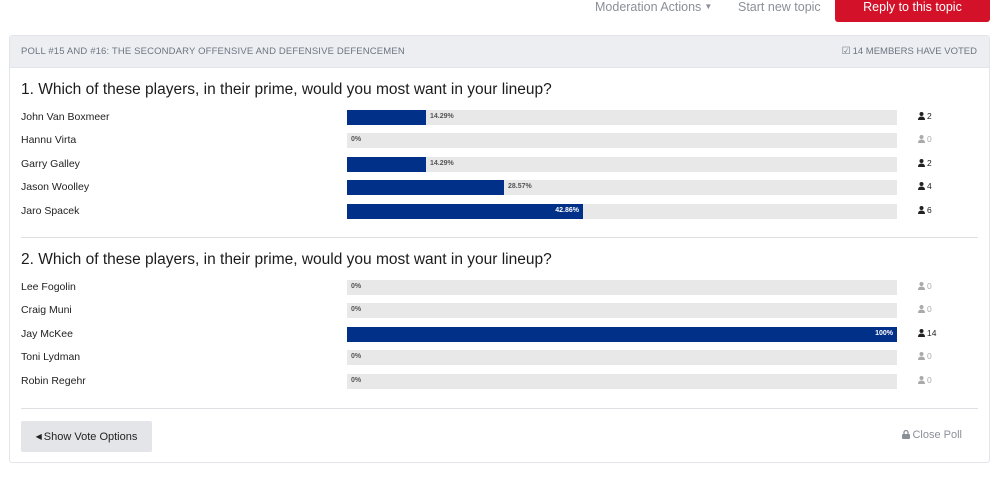 This screenshot has height=480, width=1000. I want to click on members-voted-count: ☑ 14 MEMBERS HAVE VOTED, so click(909, 51).